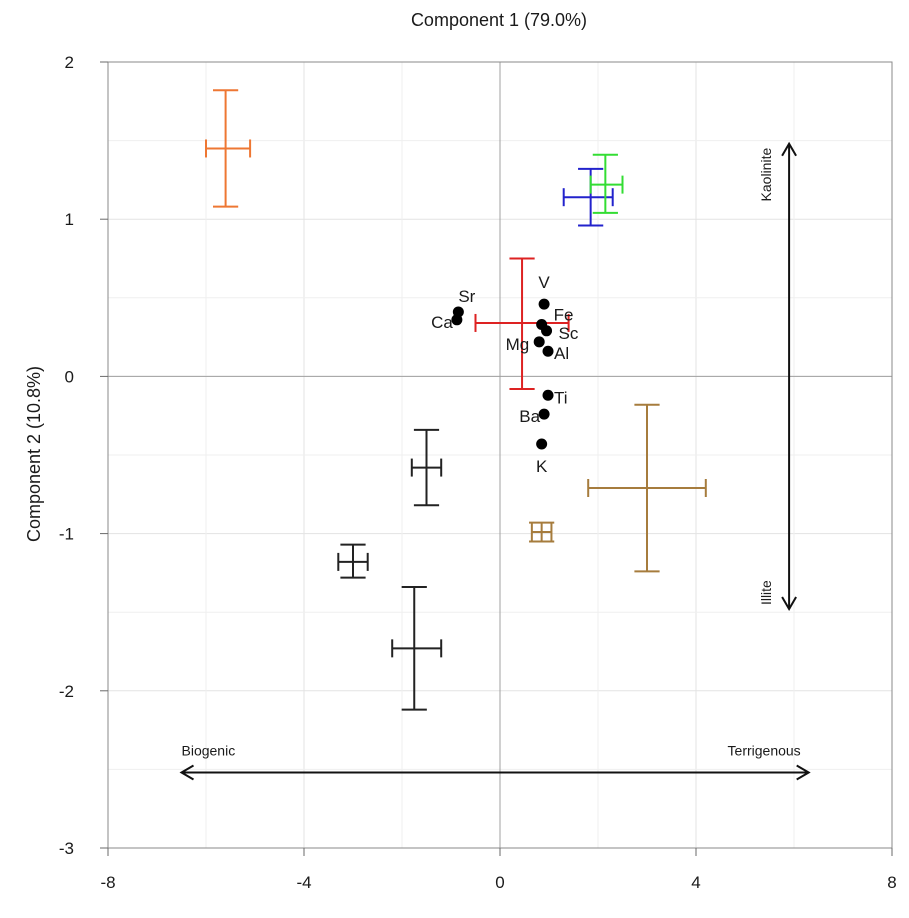 This screenshot has height=918, width=909. What do you see at coordinates (69, 62) in the screenshot?
I see `y-tick-label: 2` at bounding box center [69, 62].